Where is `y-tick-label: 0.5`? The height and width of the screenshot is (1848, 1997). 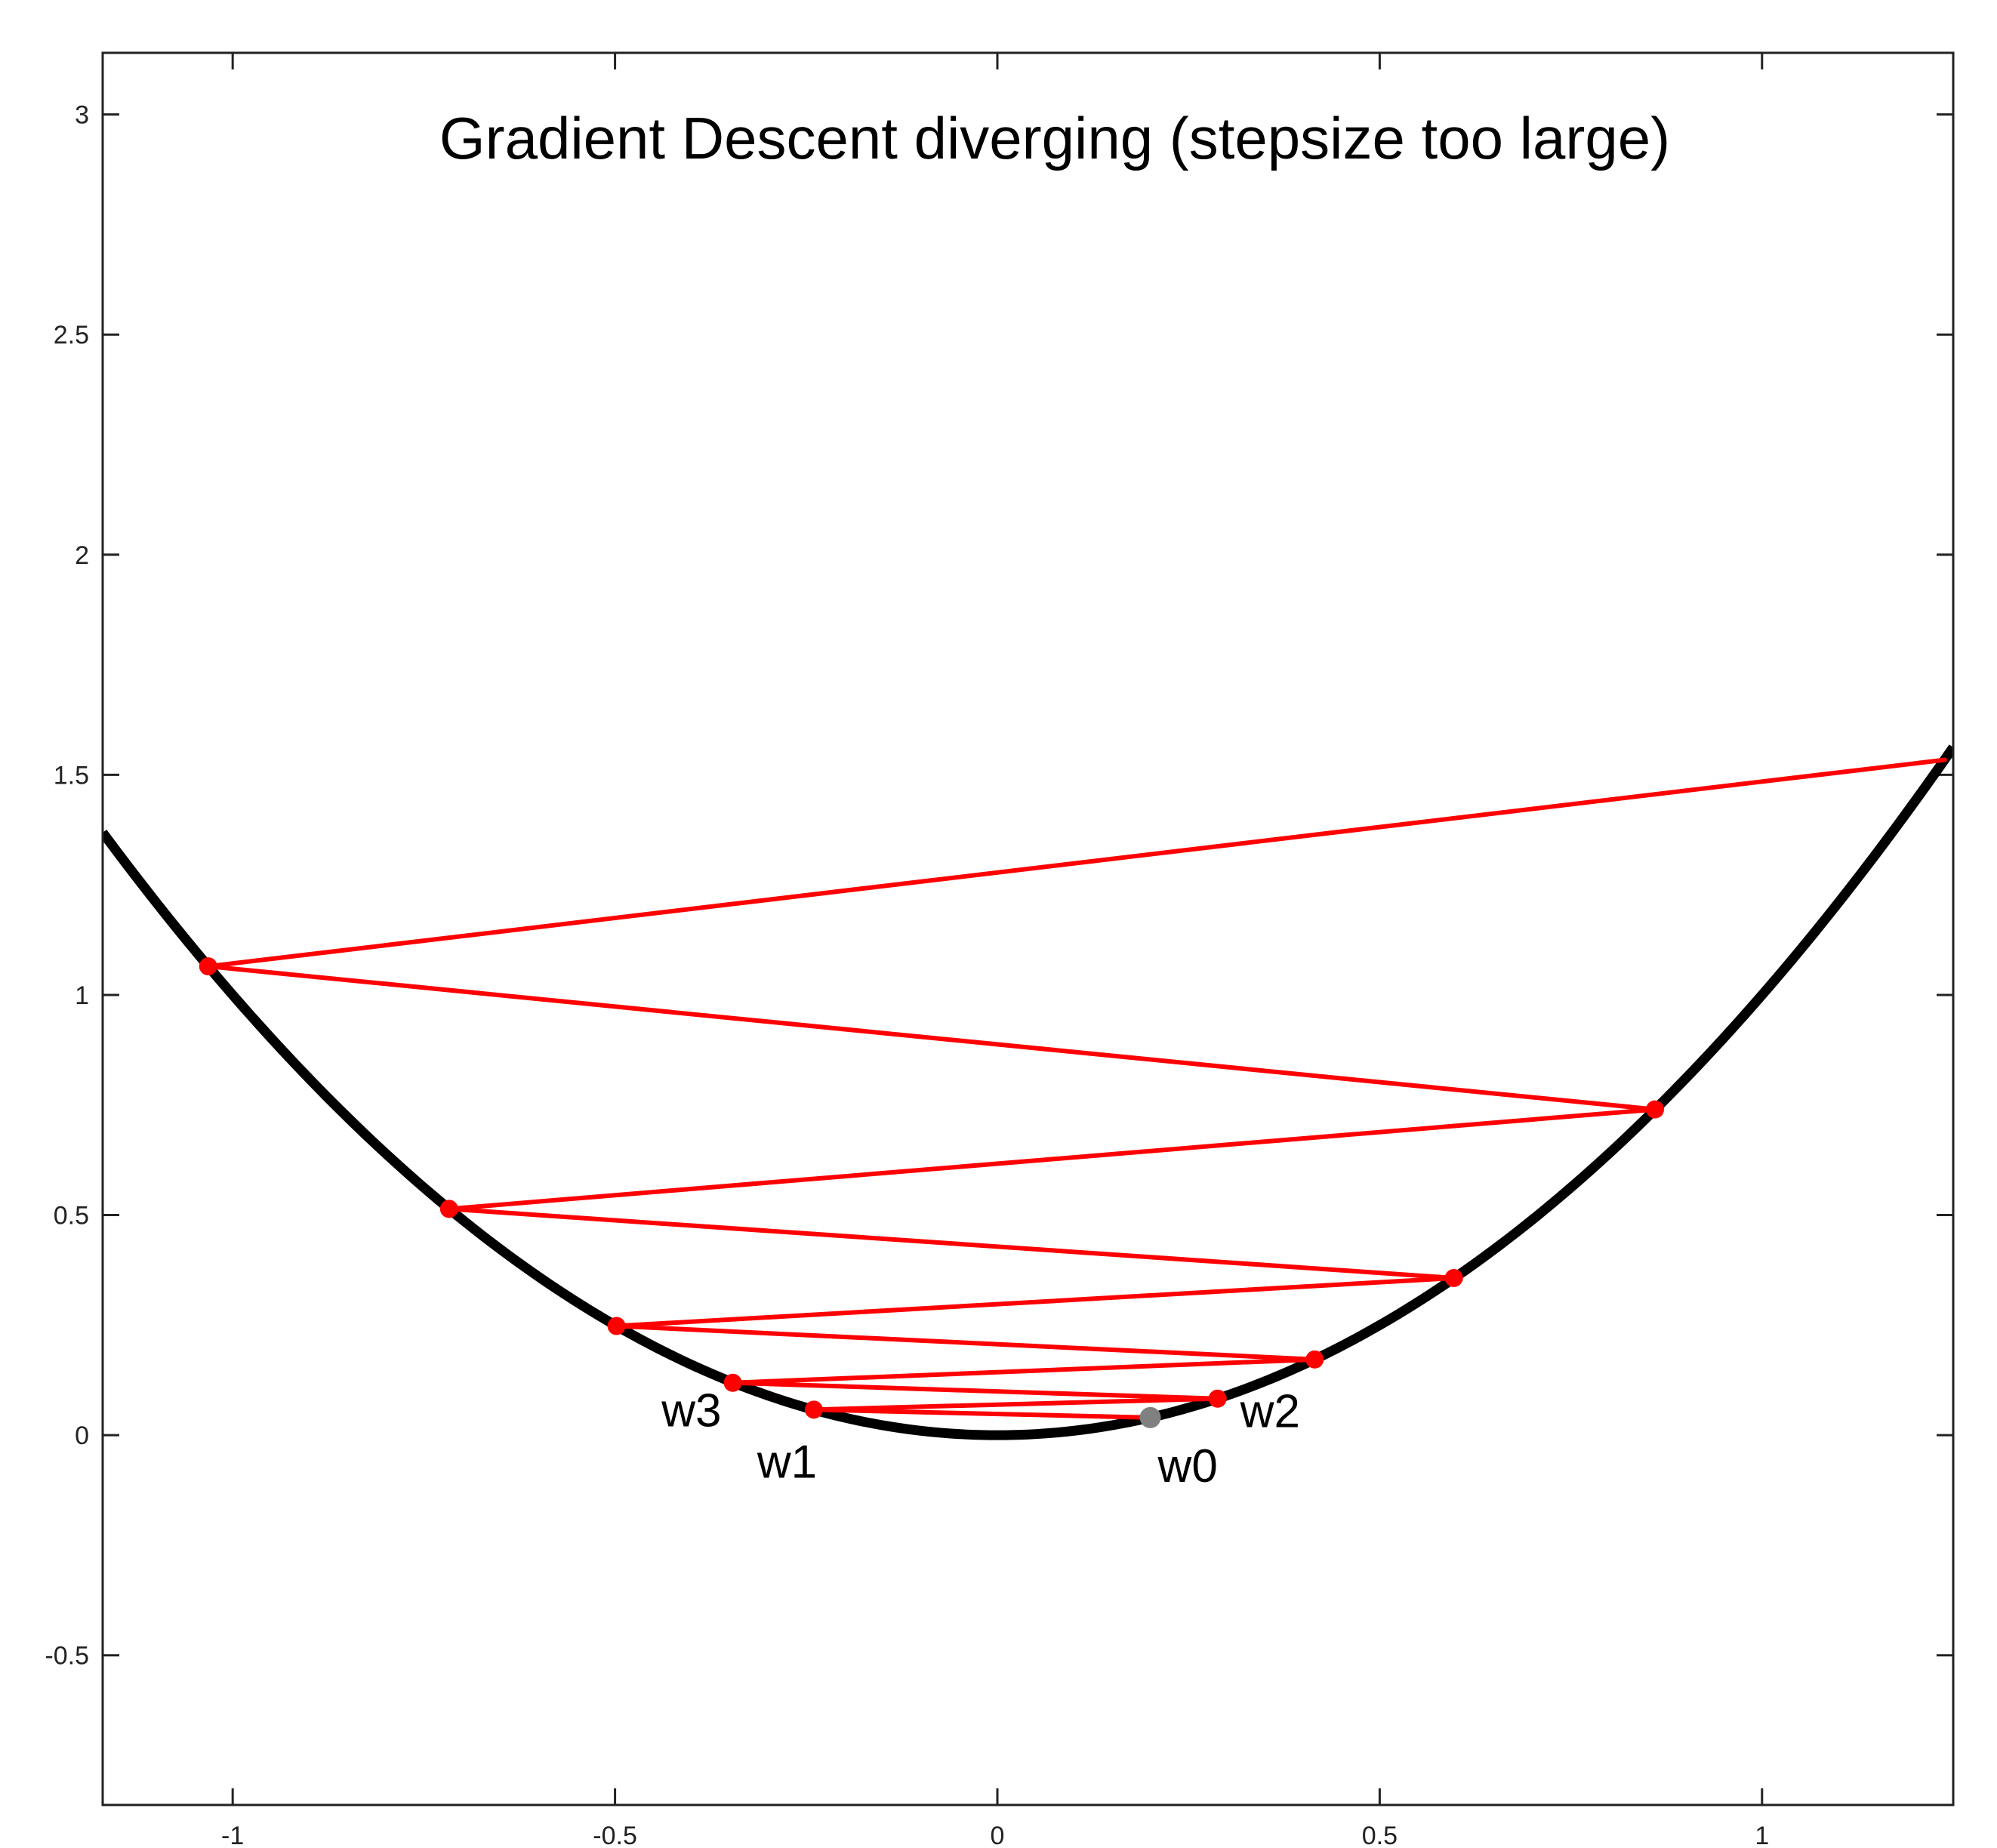 y-tick-label: 0.5 is located at coordinates (71, 1216).